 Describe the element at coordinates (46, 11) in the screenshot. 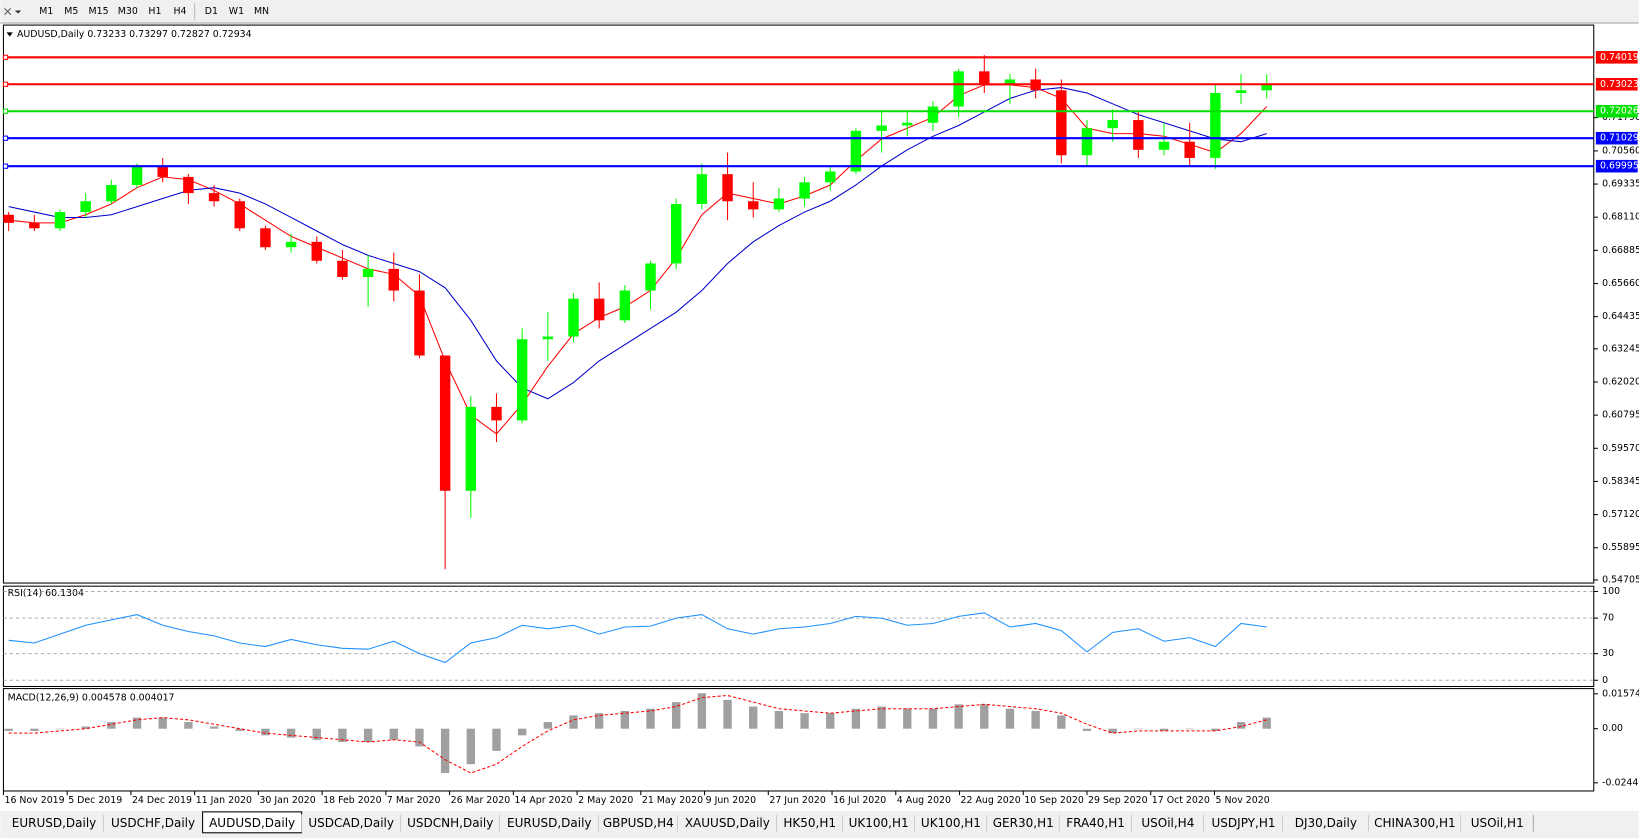

I see `timeframe-button: M1` at that location.